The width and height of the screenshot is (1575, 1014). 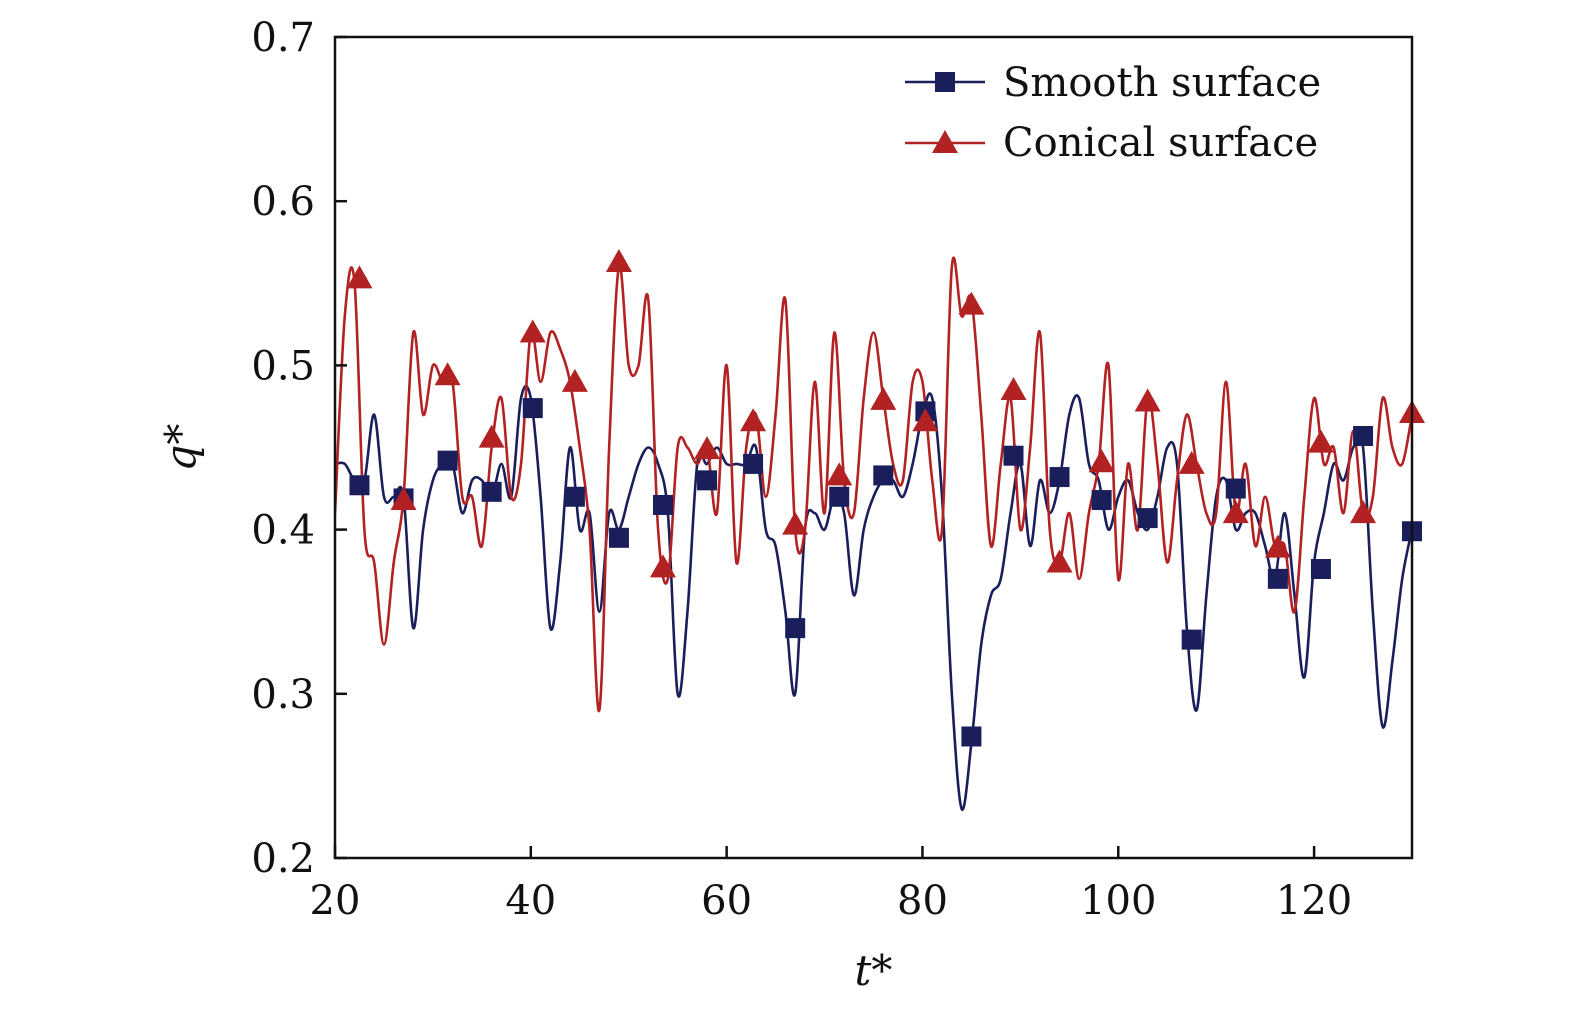 I want to click on y-tick-label: 0.5, so click(x=283, y=366).